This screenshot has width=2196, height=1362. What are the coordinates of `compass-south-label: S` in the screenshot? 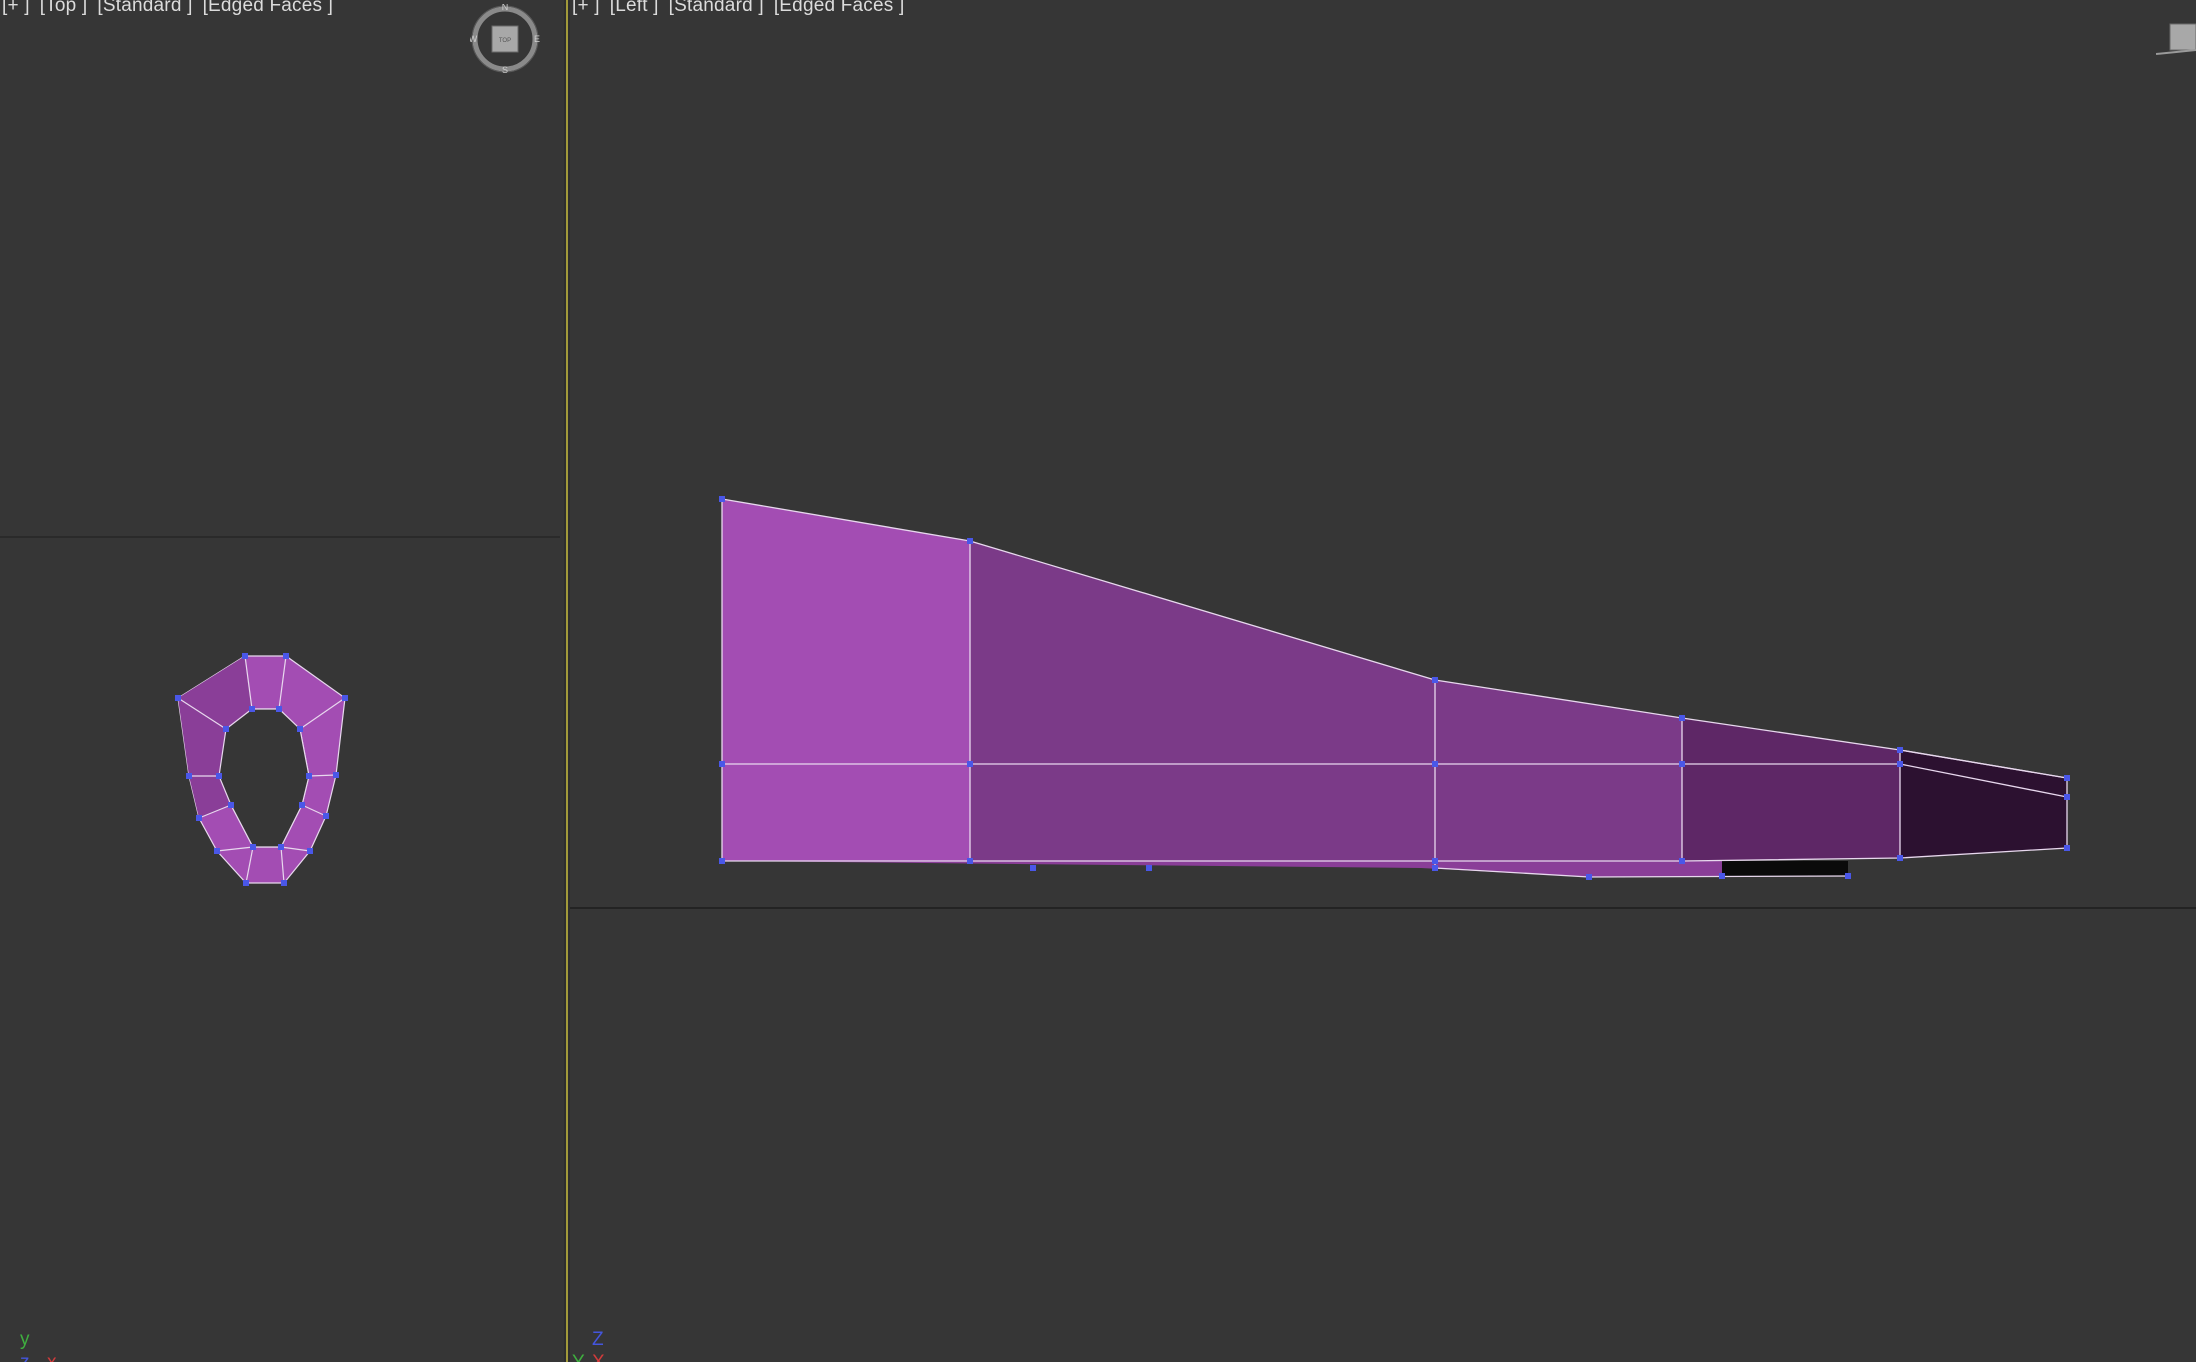 It's located at (505, 69).